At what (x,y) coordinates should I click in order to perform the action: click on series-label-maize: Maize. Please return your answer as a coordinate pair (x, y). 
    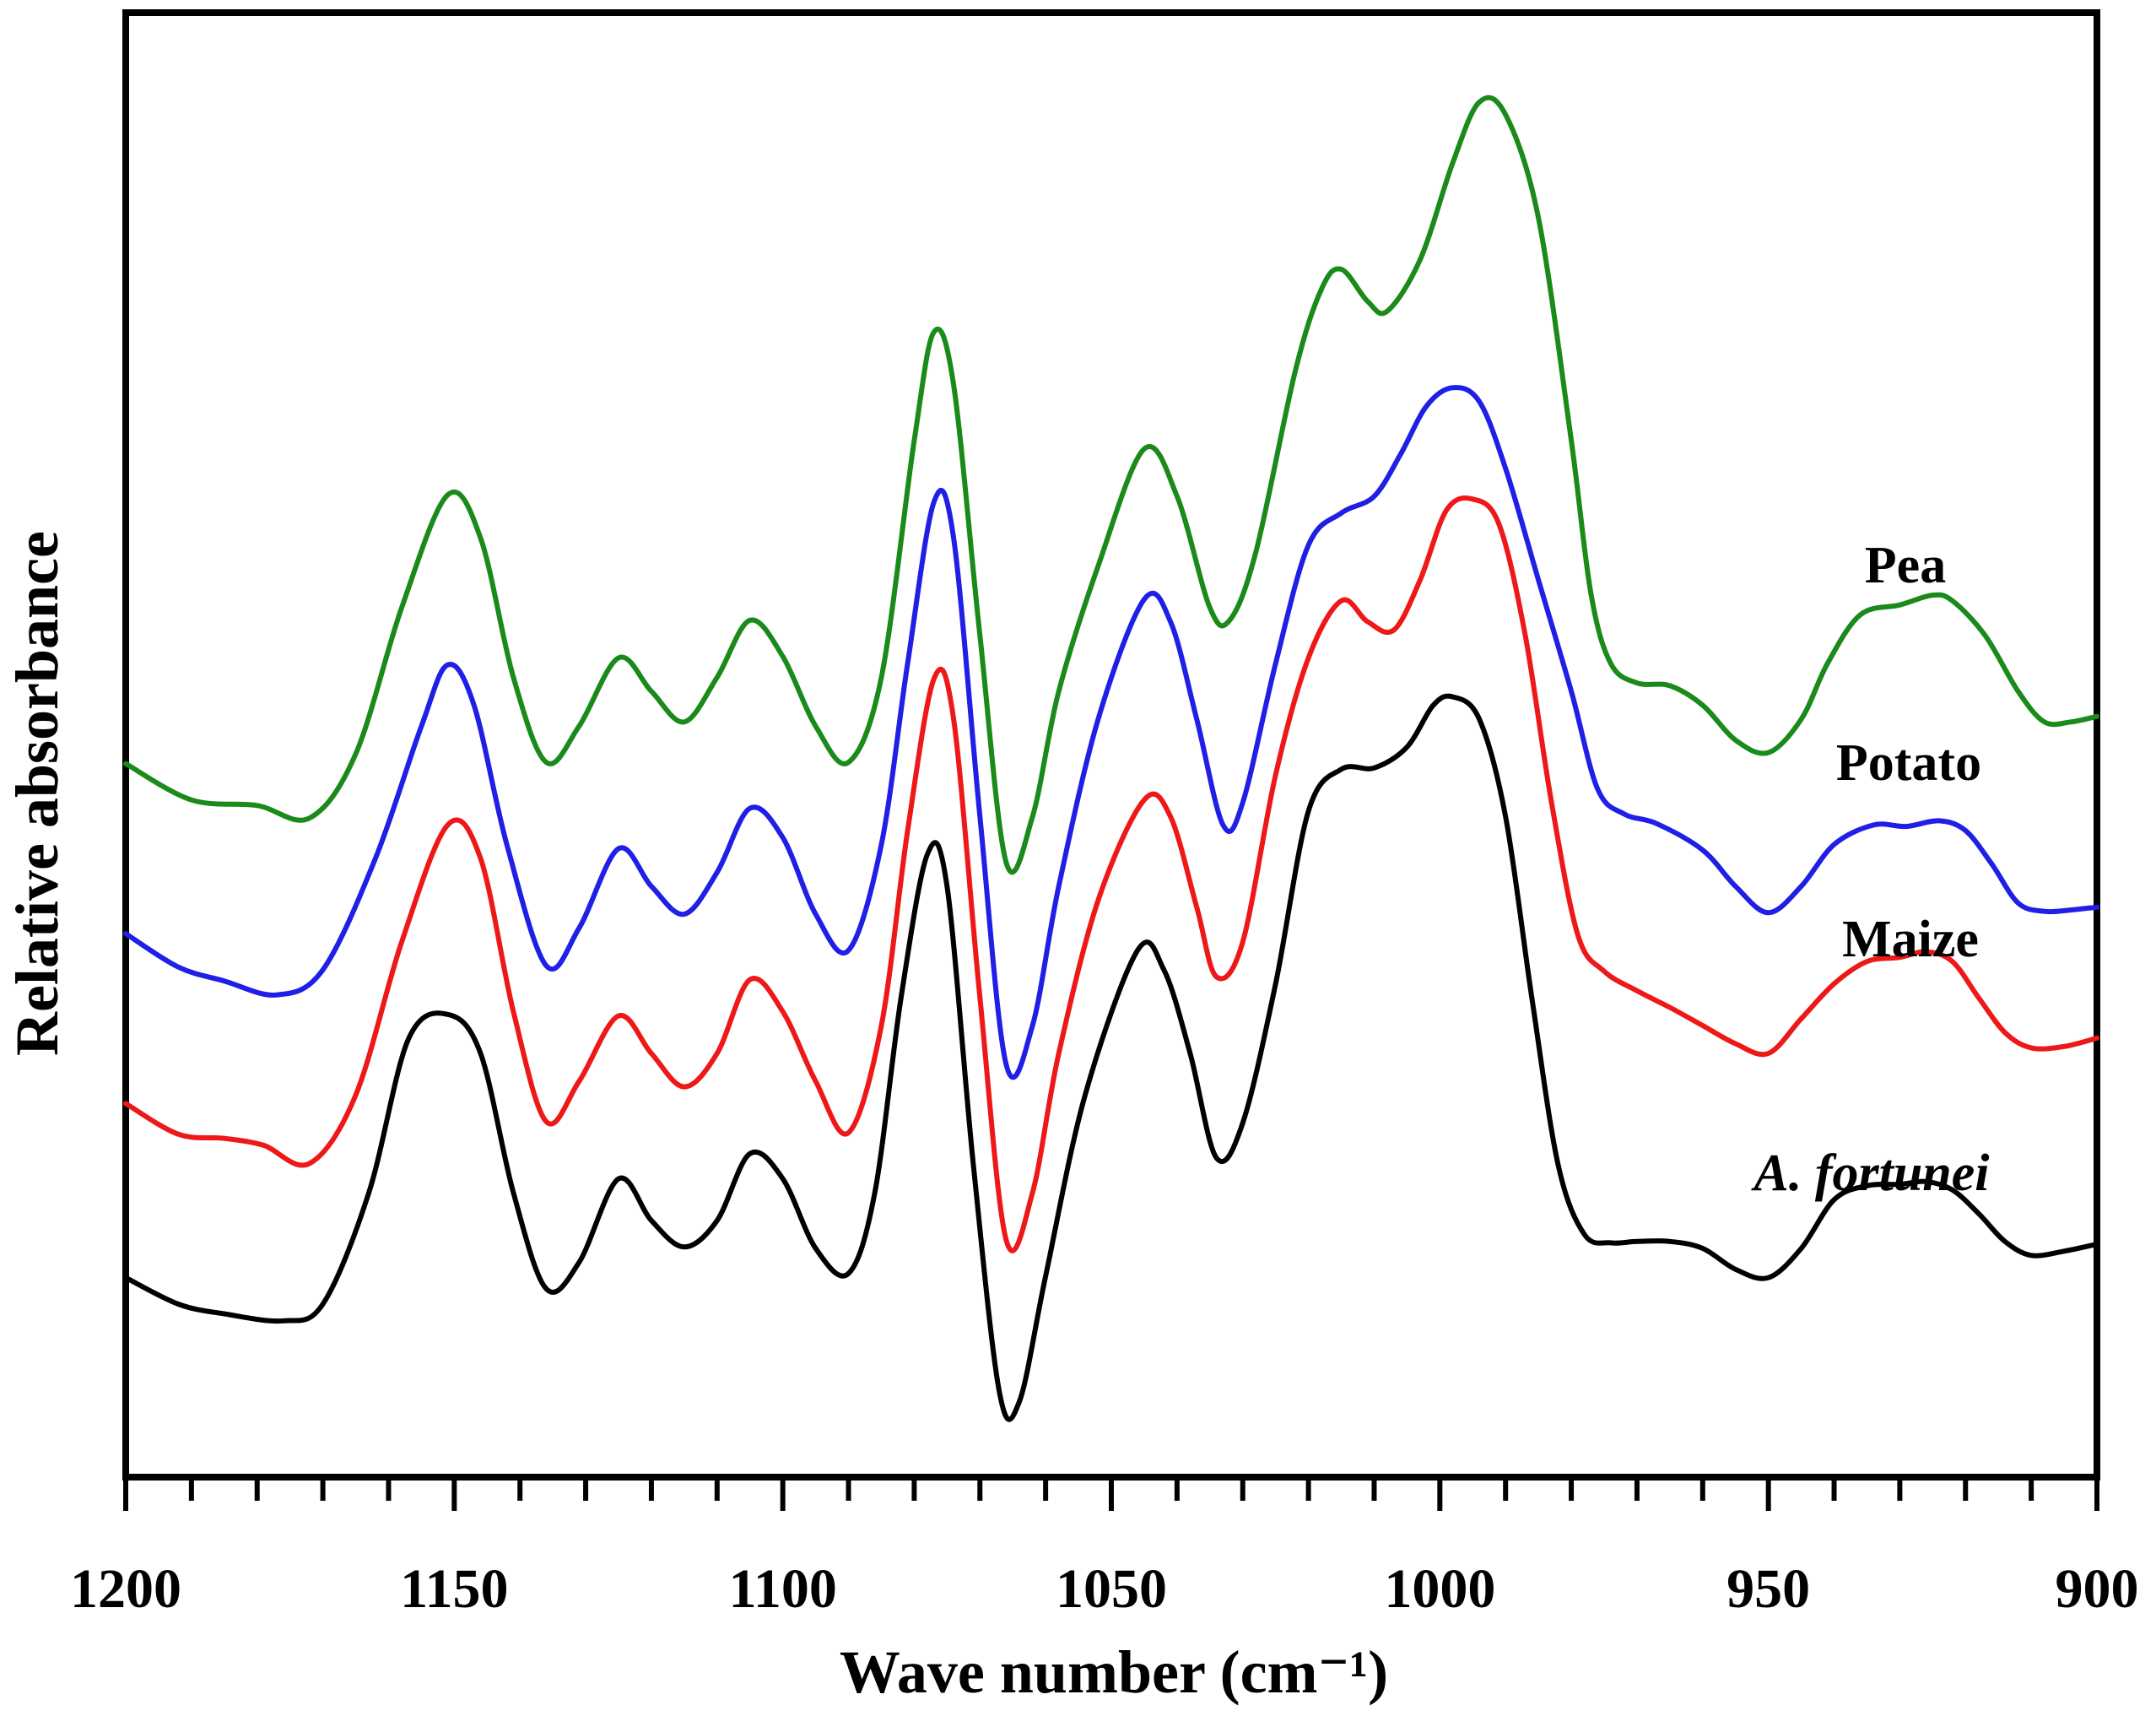
    Looking at the image, I should click on (1911, 939).